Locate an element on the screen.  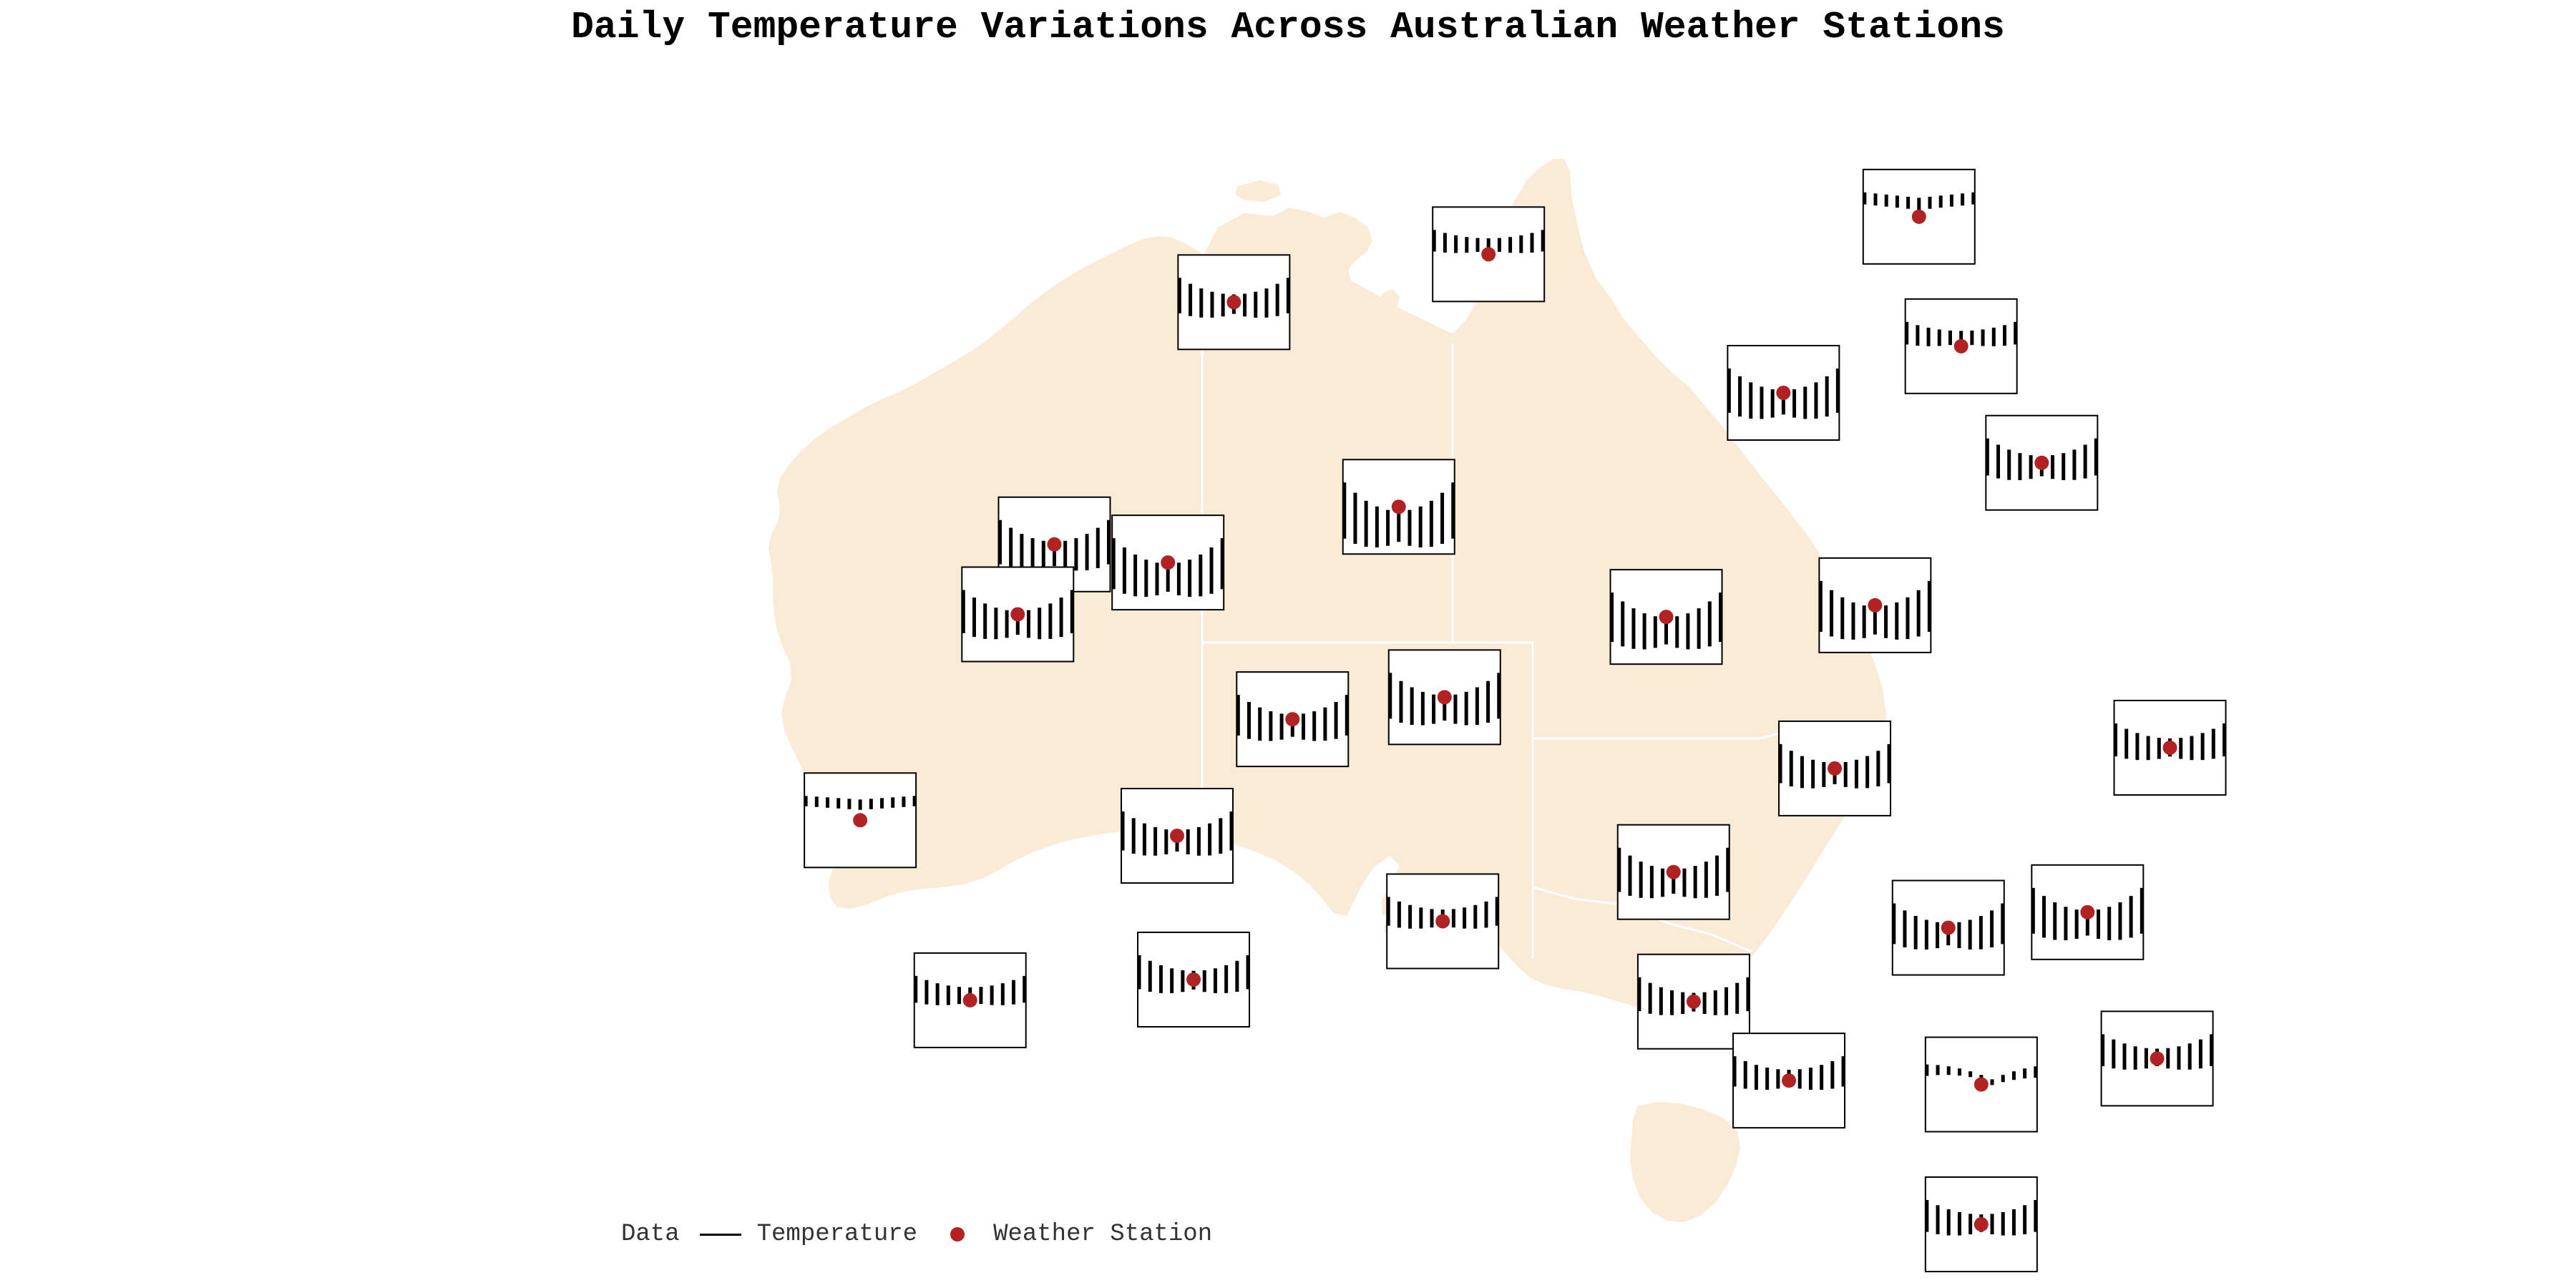
tasmania is located at coordinates (1685, 1162).